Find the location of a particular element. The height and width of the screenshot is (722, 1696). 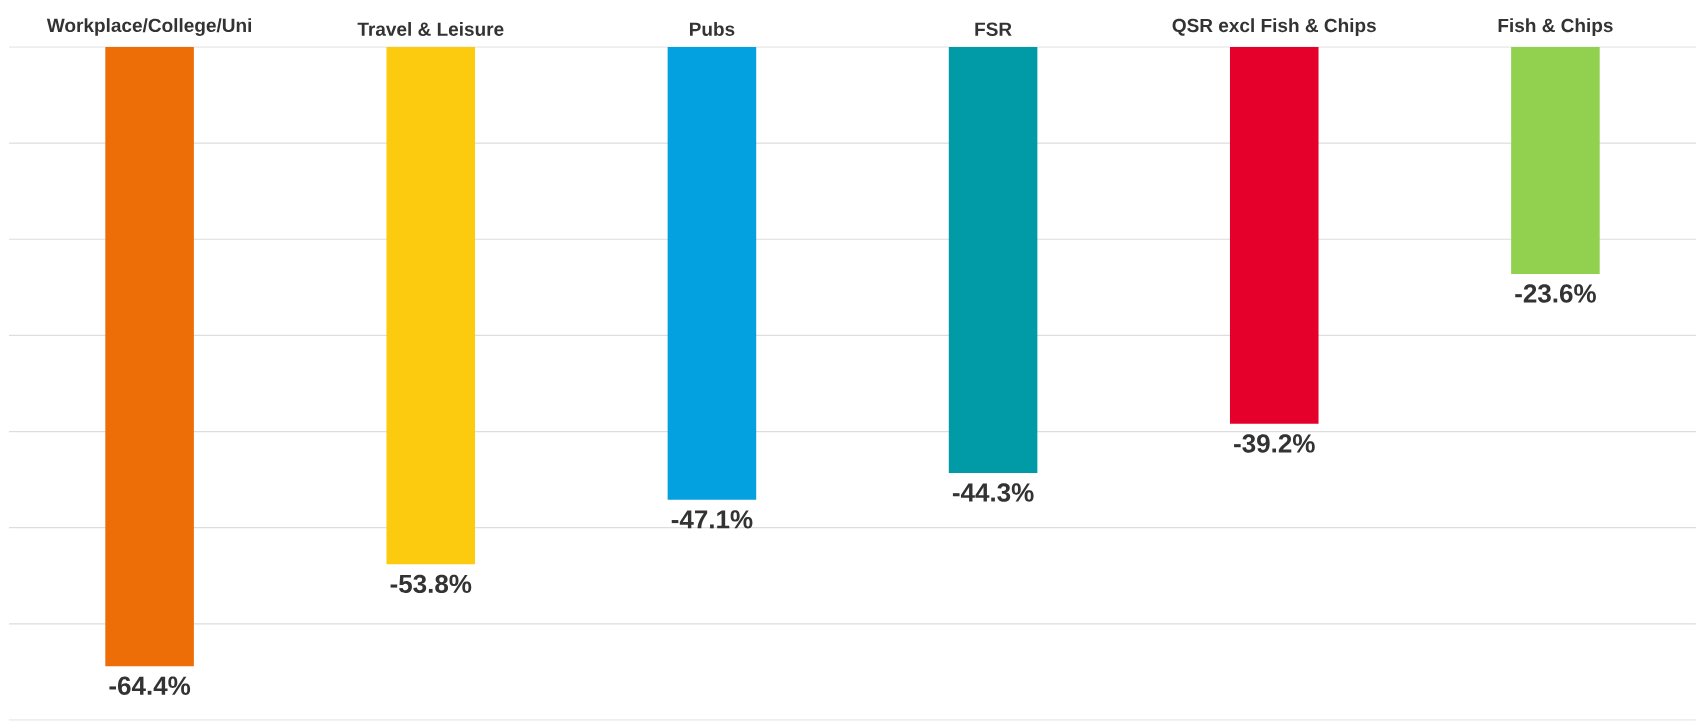

data-label: -47.1% is located at coordinates (712, 519).